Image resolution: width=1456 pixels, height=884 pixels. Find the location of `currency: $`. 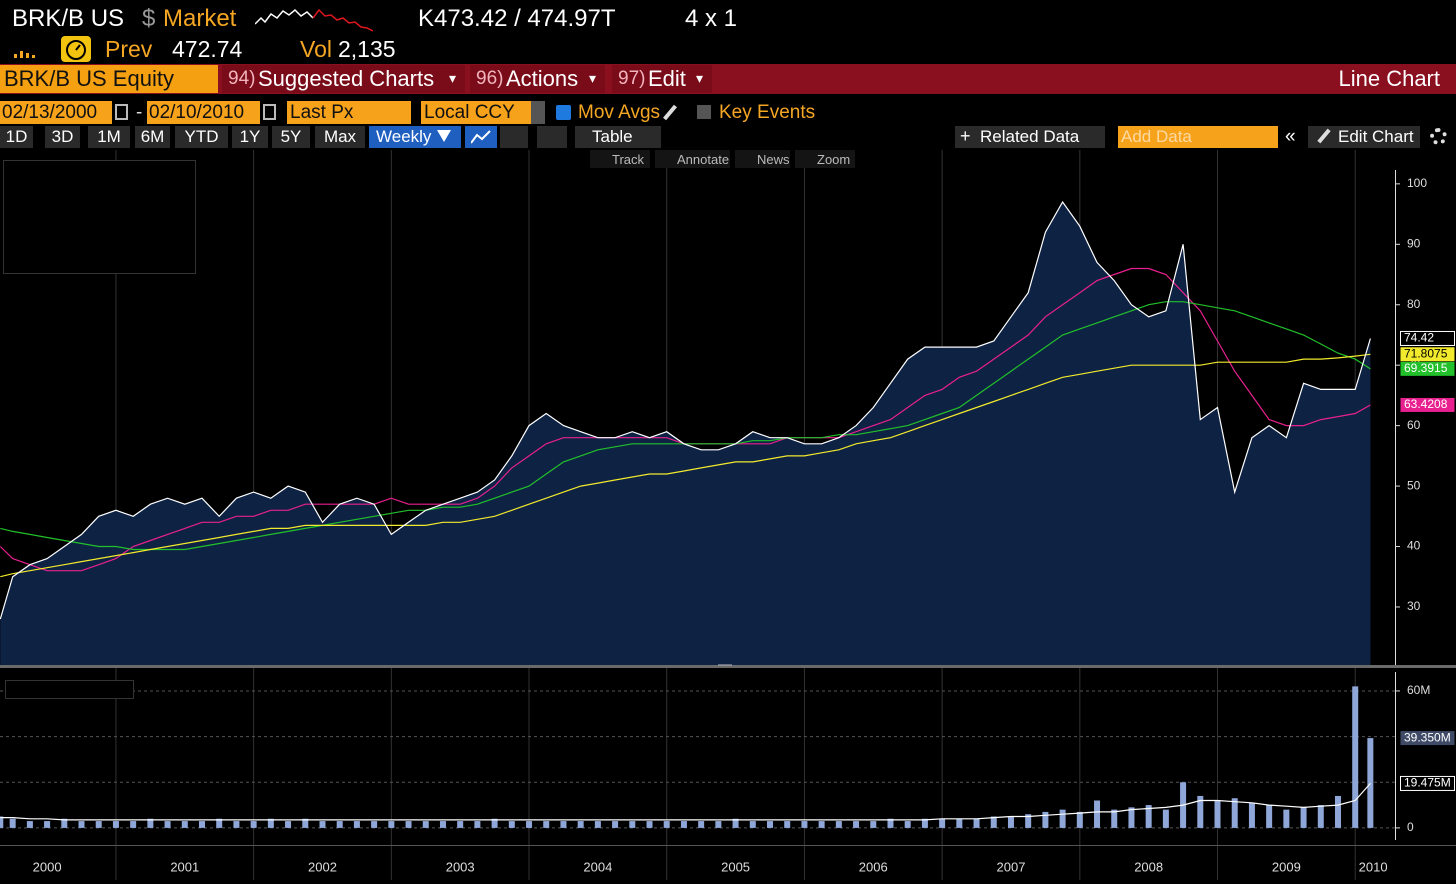

currency: $ is located at coordinates (149, 18).